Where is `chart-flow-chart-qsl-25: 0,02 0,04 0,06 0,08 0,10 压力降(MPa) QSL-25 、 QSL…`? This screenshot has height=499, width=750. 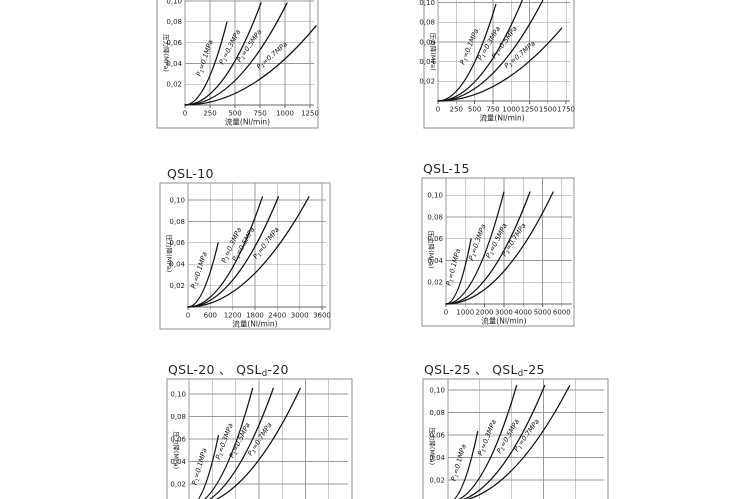 chart-flow-chart-qsl-25: 0,02 0,04 0,06 0,08 0,10 压力降(MPa) QSL-25 、 QSL… is located at coordinates (515, 430).